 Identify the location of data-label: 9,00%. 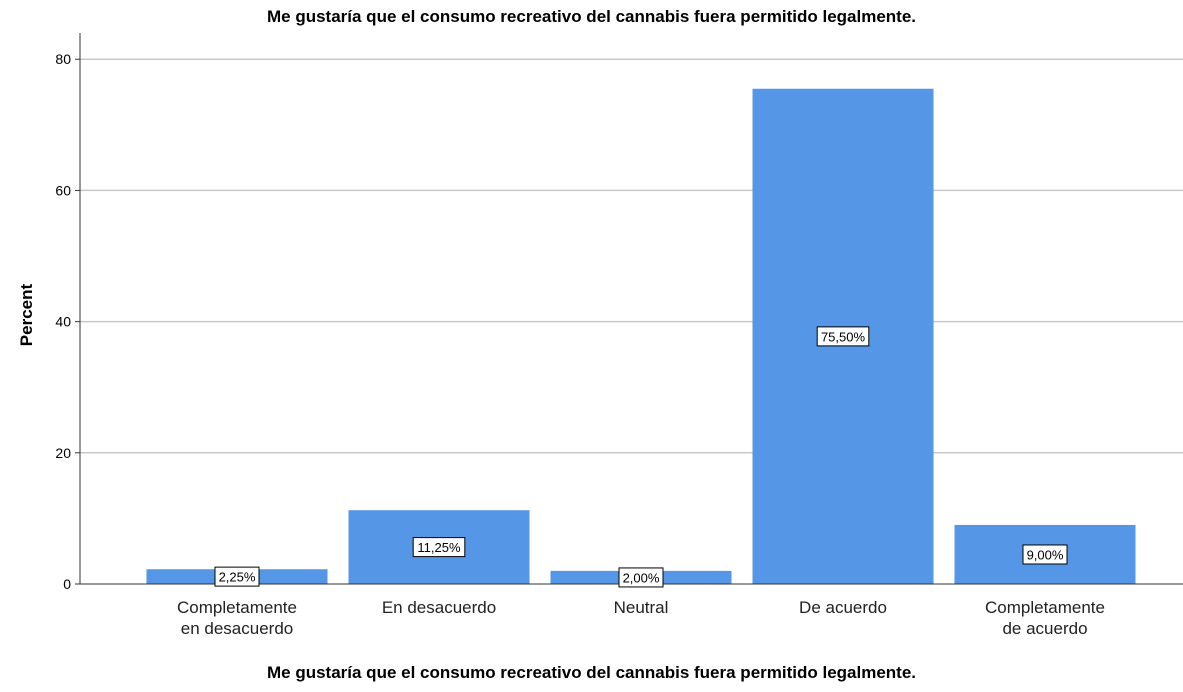
(1045, 554).